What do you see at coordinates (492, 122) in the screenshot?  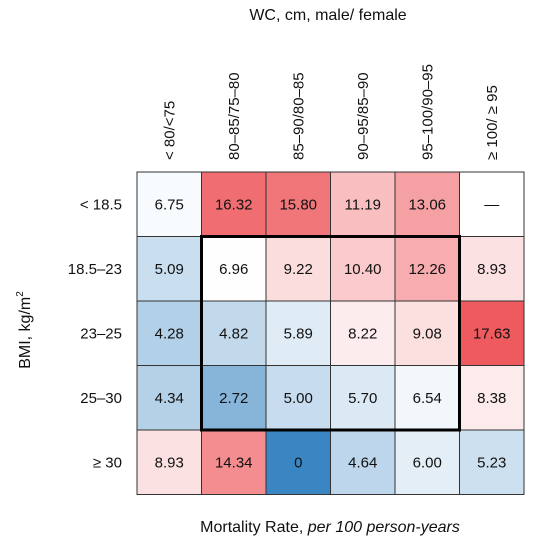 I see `column-label: ≥ 100/ ≥ 95` at bounding box center [492, 122].